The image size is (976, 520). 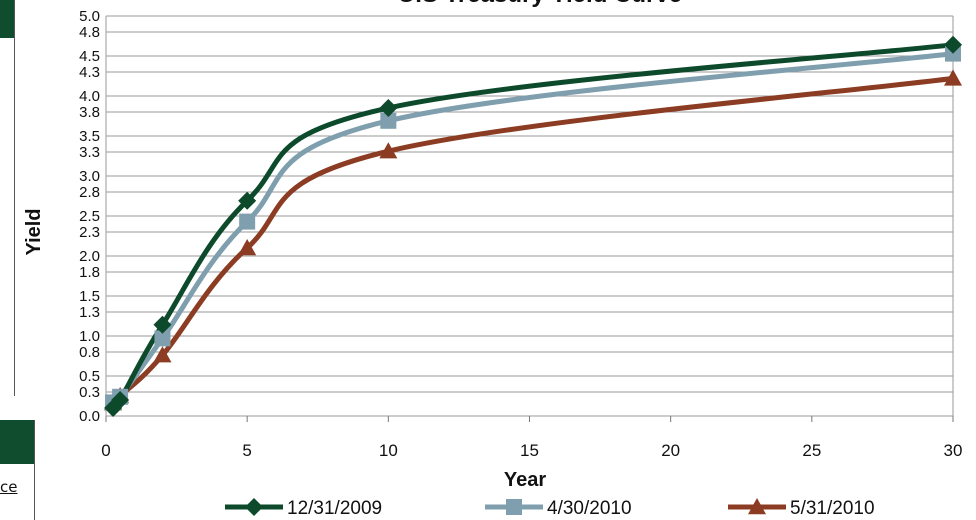 I want to click on y-tick-label: 5.0, so click(x=89, y=16).